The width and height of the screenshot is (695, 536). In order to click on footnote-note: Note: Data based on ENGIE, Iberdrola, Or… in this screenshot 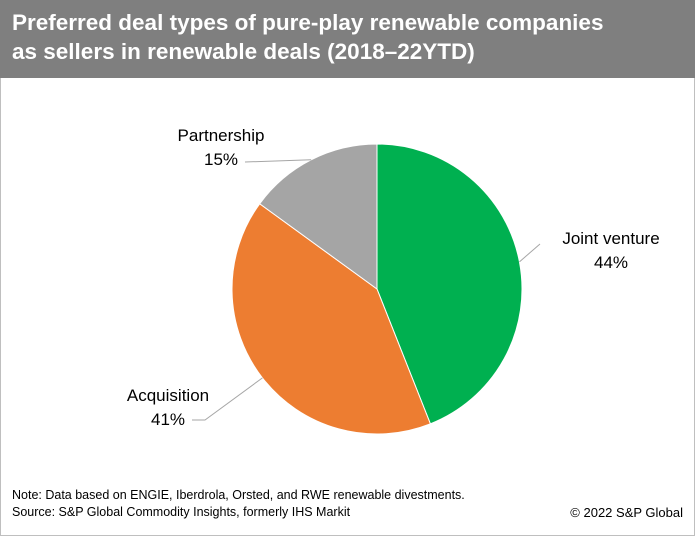, I will do `click(238, 495)`.